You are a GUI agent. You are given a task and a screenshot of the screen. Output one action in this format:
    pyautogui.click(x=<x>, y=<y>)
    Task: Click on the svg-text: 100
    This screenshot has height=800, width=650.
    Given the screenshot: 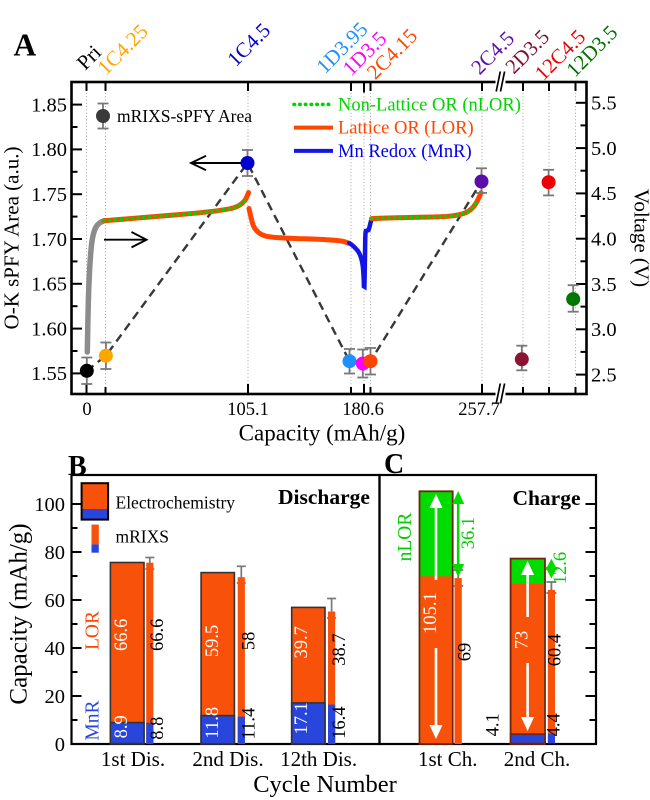 What is the action you would take?
    pyautogui.click(x=49, y=505)
    